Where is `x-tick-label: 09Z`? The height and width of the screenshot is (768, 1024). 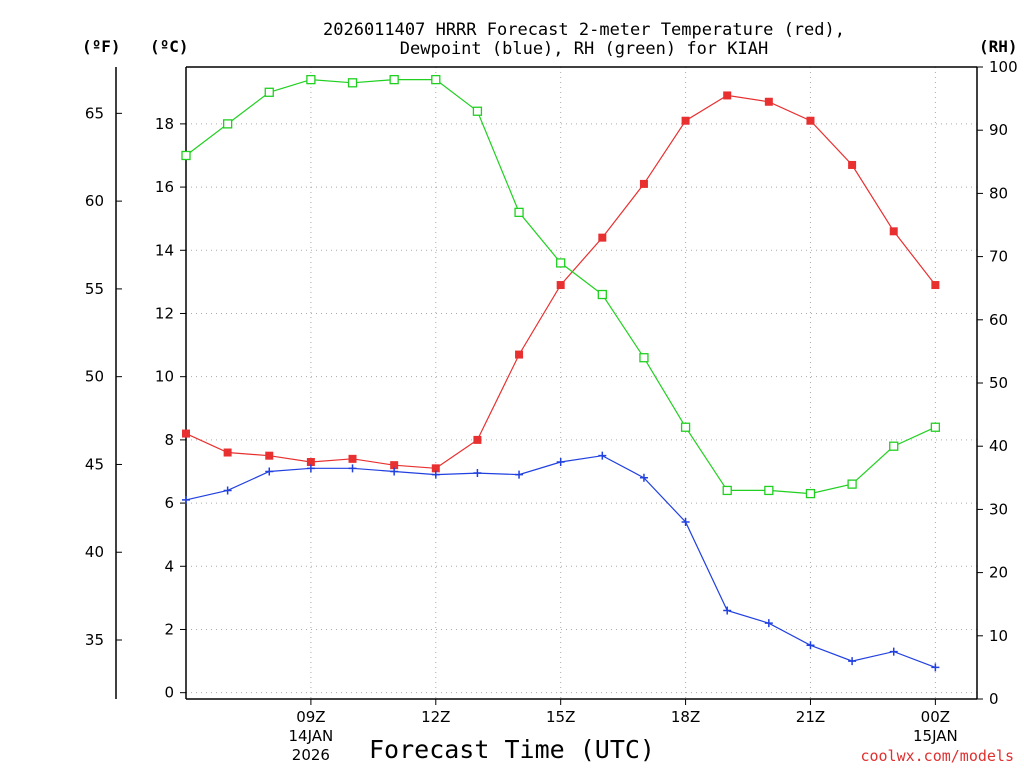 x-tick-label: 09Z is located at coordinates (310, 717).